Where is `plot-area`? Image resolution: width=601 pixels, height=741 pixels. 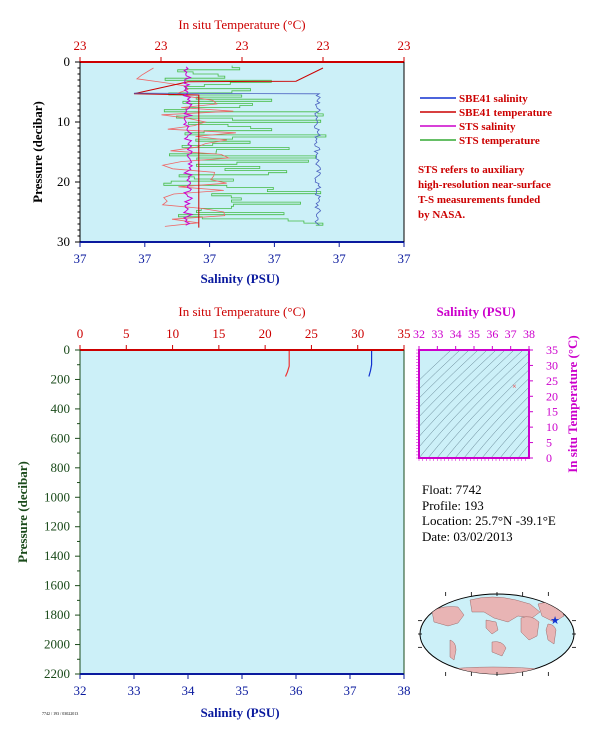
plot-area is located at coordinates (474, 404).